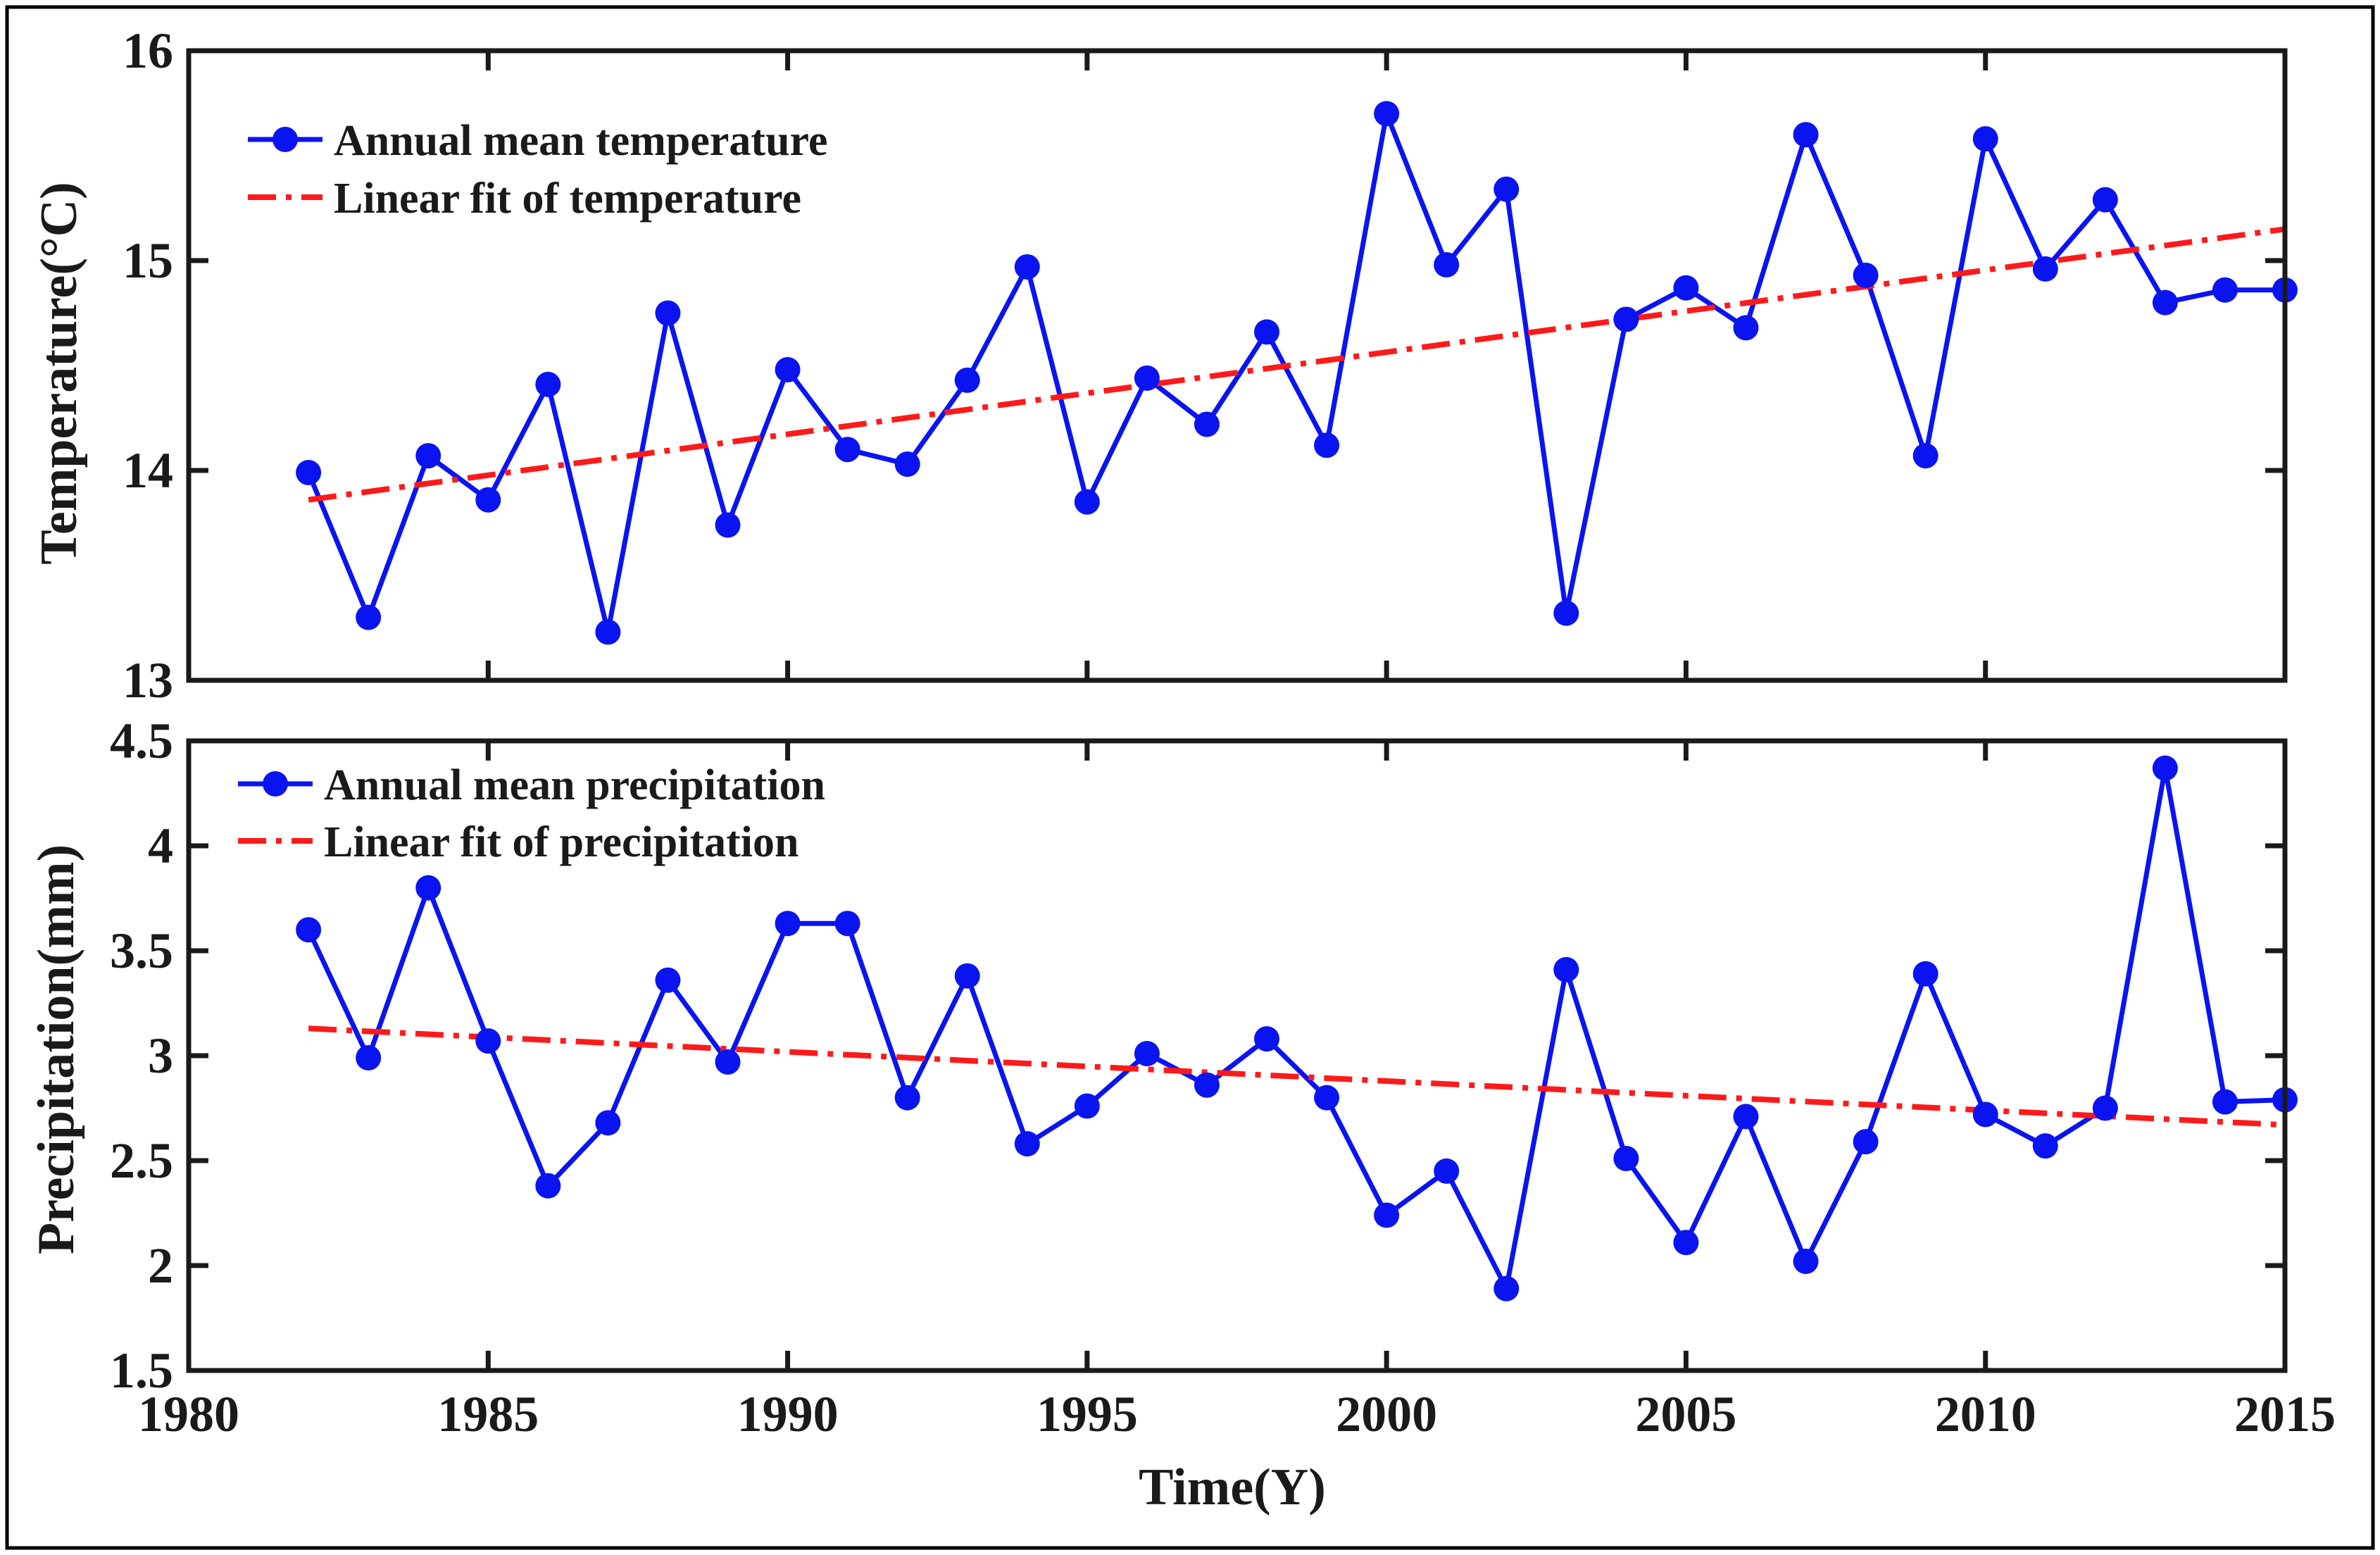 This screenshot has width=2380, height=1555. I want to click on temperature-legend-fit-label: Linear fit of temperature, so click(568, 199).